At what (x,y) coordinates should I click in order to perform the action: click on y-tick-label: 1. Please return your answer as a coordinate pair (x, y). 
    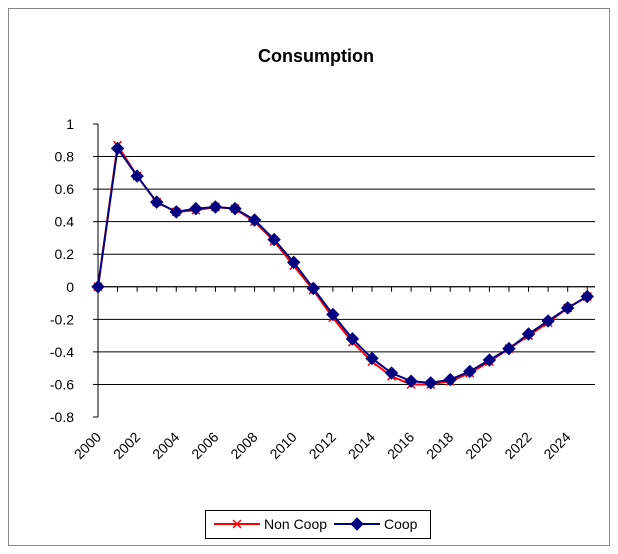
    Looking at the image, I should click on (70, 124).